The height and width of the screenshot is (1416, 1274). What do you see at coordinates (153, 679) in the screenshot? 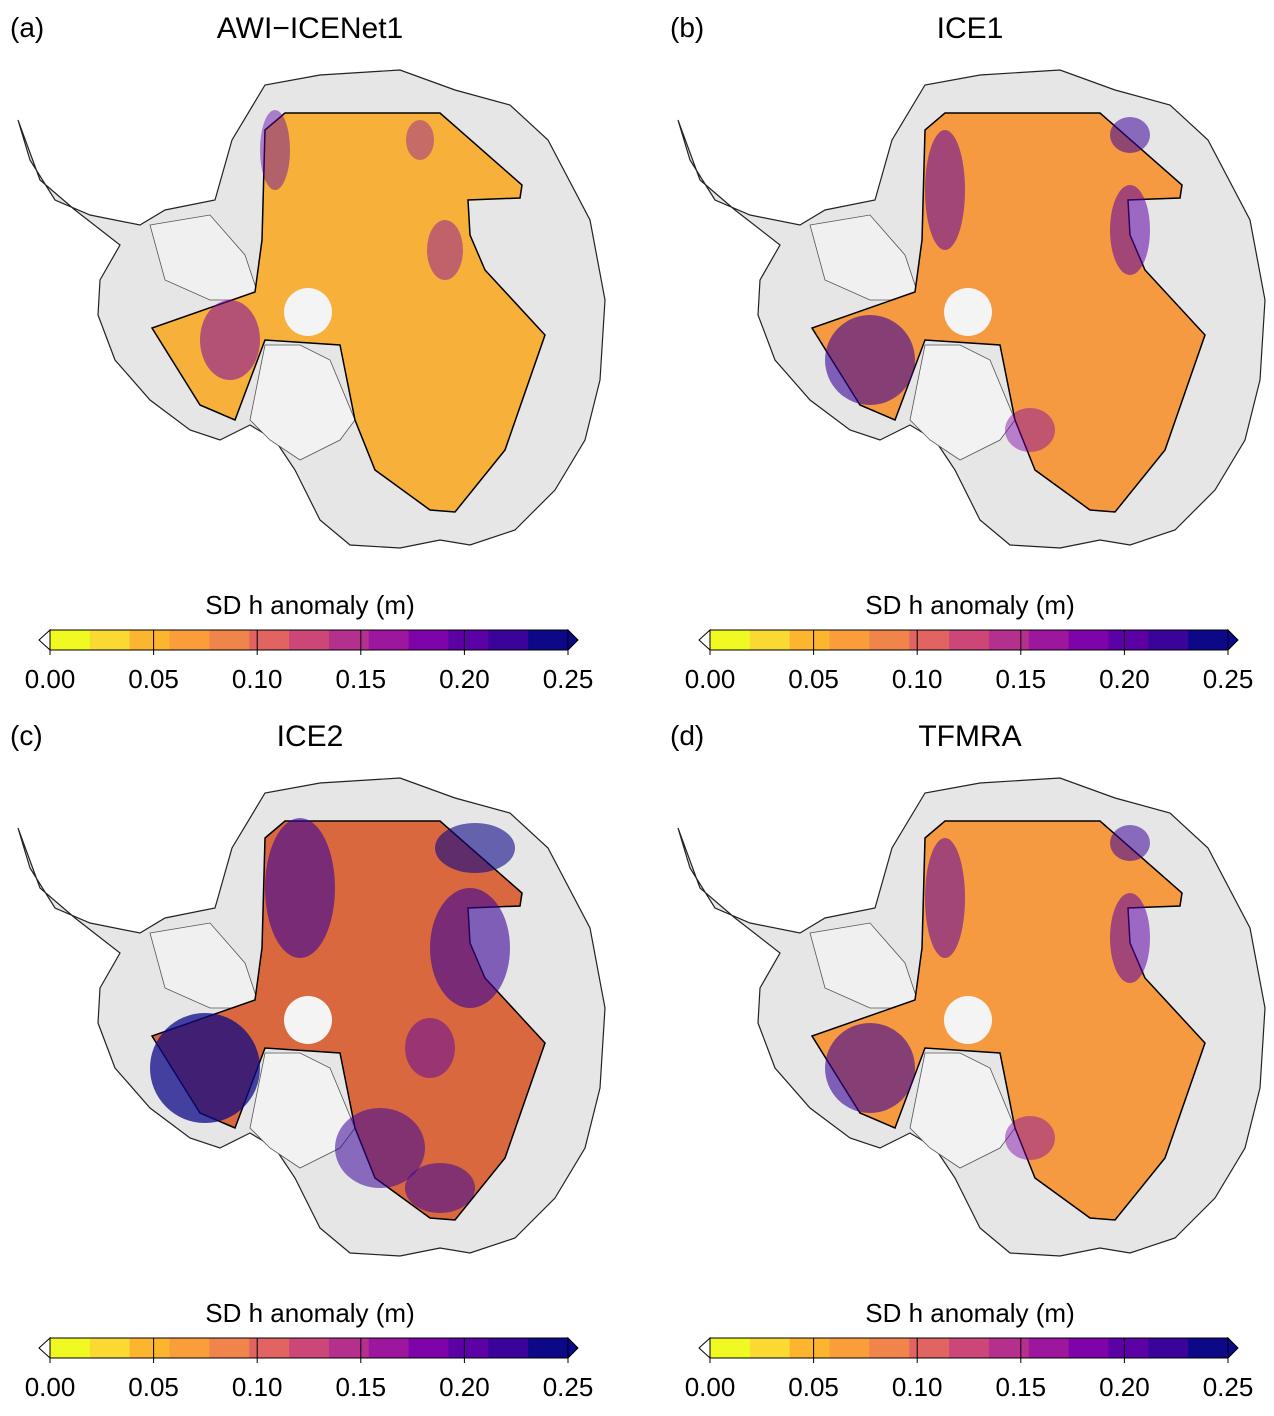
I see `colorbar-tick-label: 0.05` at bounding box center [153, 679].